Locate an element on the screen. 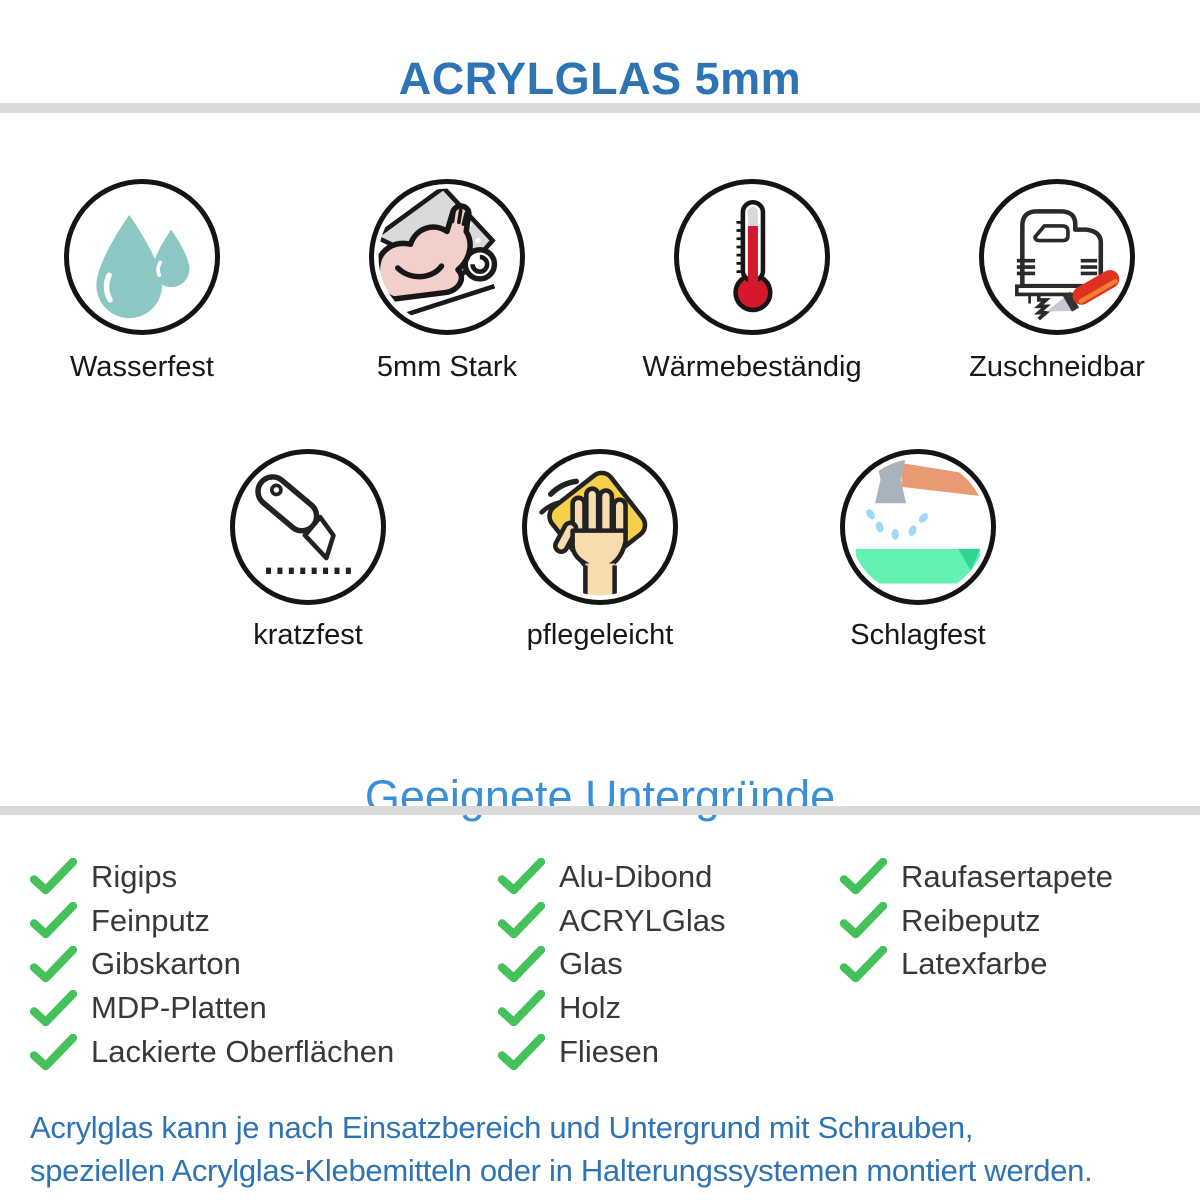 The image size is (1200, 1200). substrate-label: Raufasertapete is located at coordinates (1007, 876).